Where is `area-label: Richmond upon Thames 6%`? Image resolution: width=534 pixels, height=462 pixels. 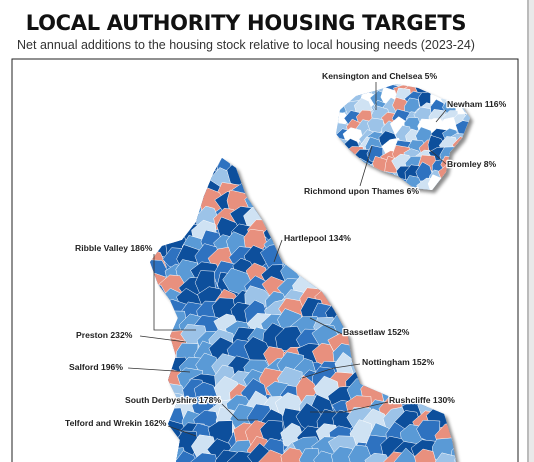 area-label: Richmond upon Thames 6% is located at coordinates (361, 191).